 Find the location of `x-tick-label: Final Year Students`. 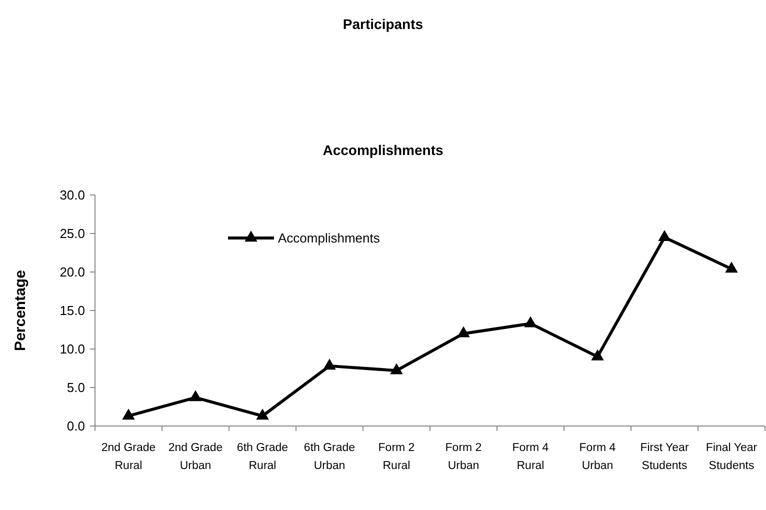

x-tick-label: Final Year Students is located at coordinates (732, 457).